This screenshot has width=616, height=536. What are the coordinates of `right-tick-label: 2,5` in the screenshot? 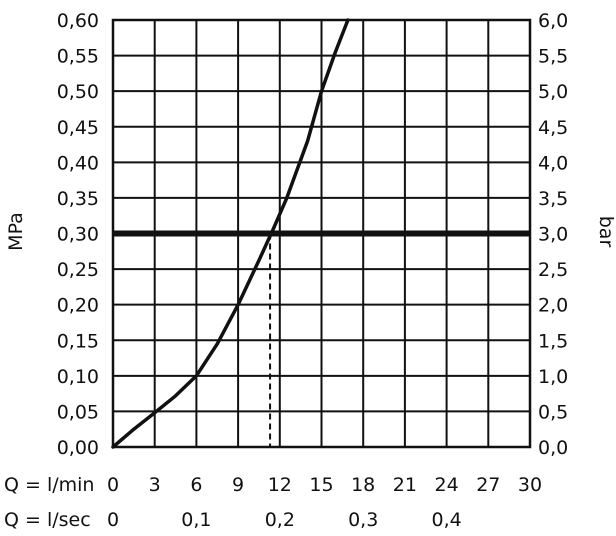 It's located at (553, 270).